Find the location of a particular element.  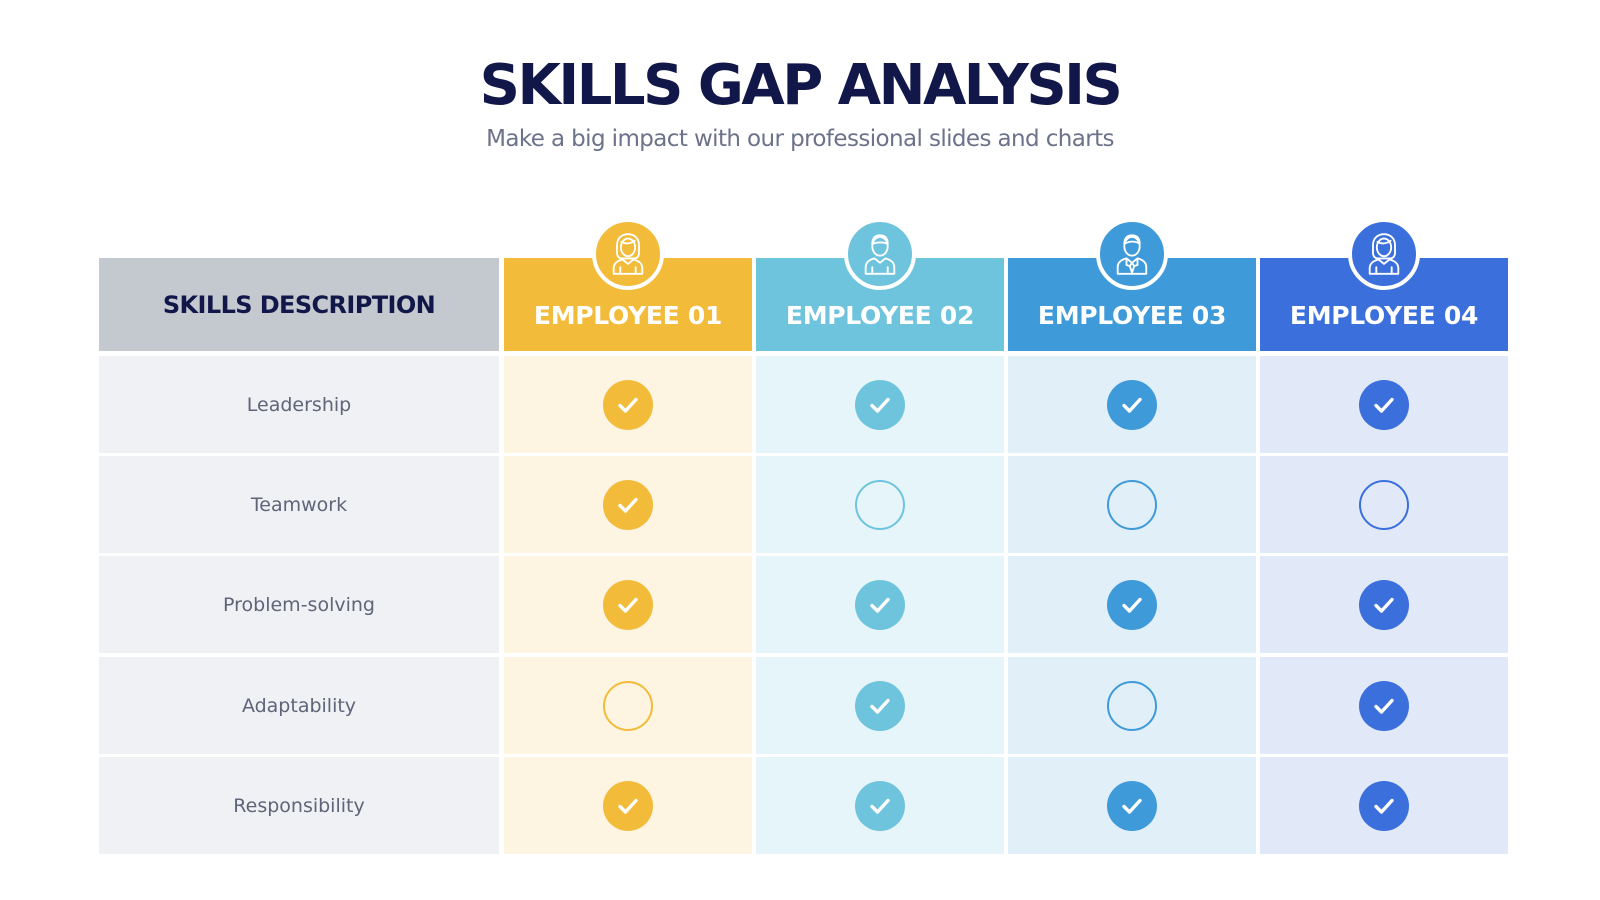

skill-label-problem-solving: Problem-solving is located at coordinates (299, 604).